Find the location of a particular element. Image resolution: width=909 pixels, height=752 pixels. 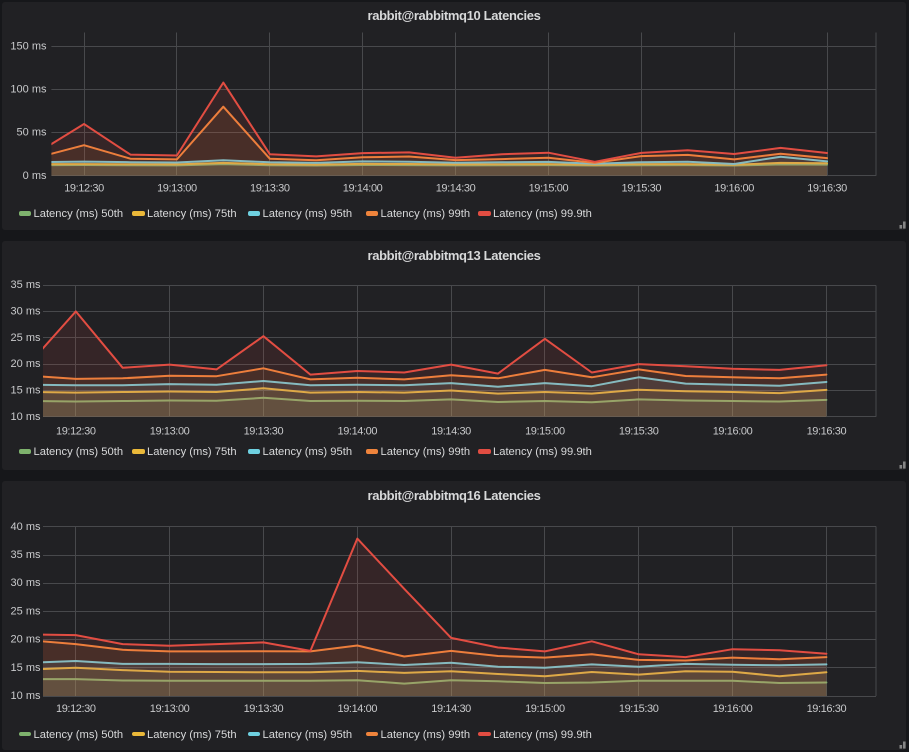

svg-text: 100 ms is located at coordinates (28, 90).